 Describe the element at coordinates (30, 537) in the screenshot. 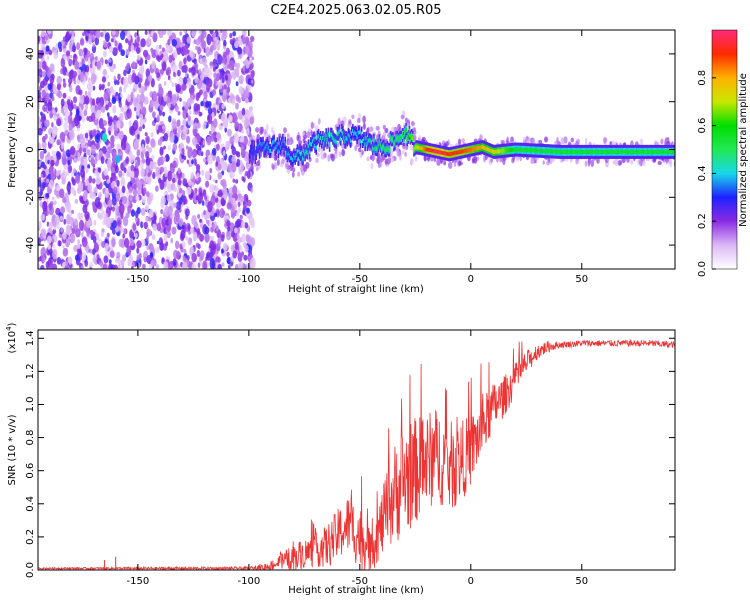

I see `y-tick-label: 0.2` at that location.